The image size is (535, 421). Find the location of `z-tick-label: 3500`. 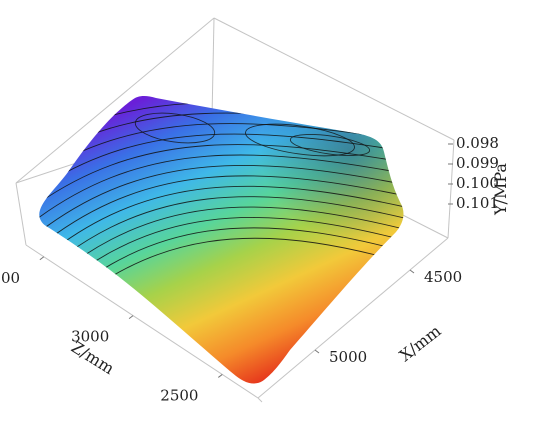

z-tick-label: 3500 is located at coordinates (10, 278).